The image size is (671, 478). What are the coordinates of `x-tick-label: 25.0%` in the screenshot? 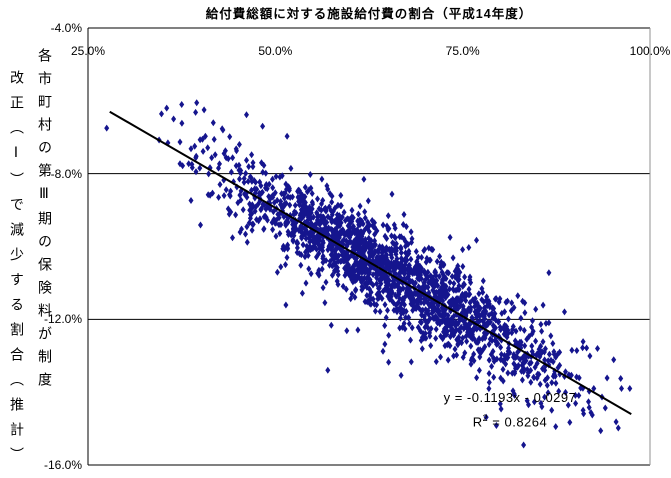 It's located at (88, 51).